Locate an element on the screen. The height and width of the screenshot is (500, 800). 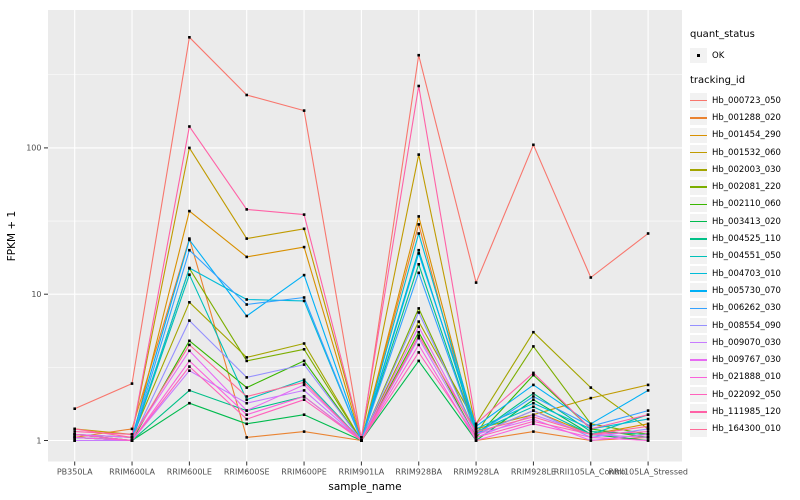
legend-entry-label: Hb_004525_110 is located at coordinates (746, 239).